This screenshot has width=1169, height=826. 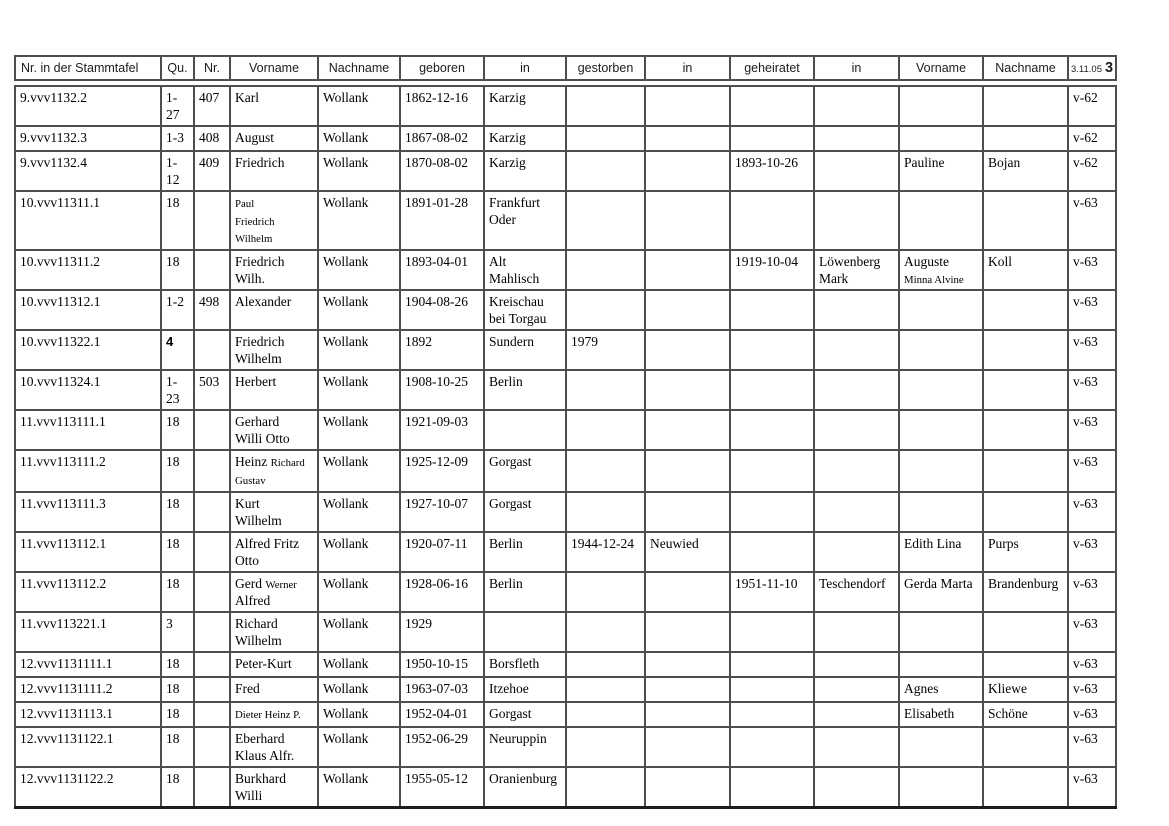 What do you see at coordinates (772, 592) in the screenshot?
I see `cell-geheiratet: 1951-11-10` at bounding box center [772, 592].